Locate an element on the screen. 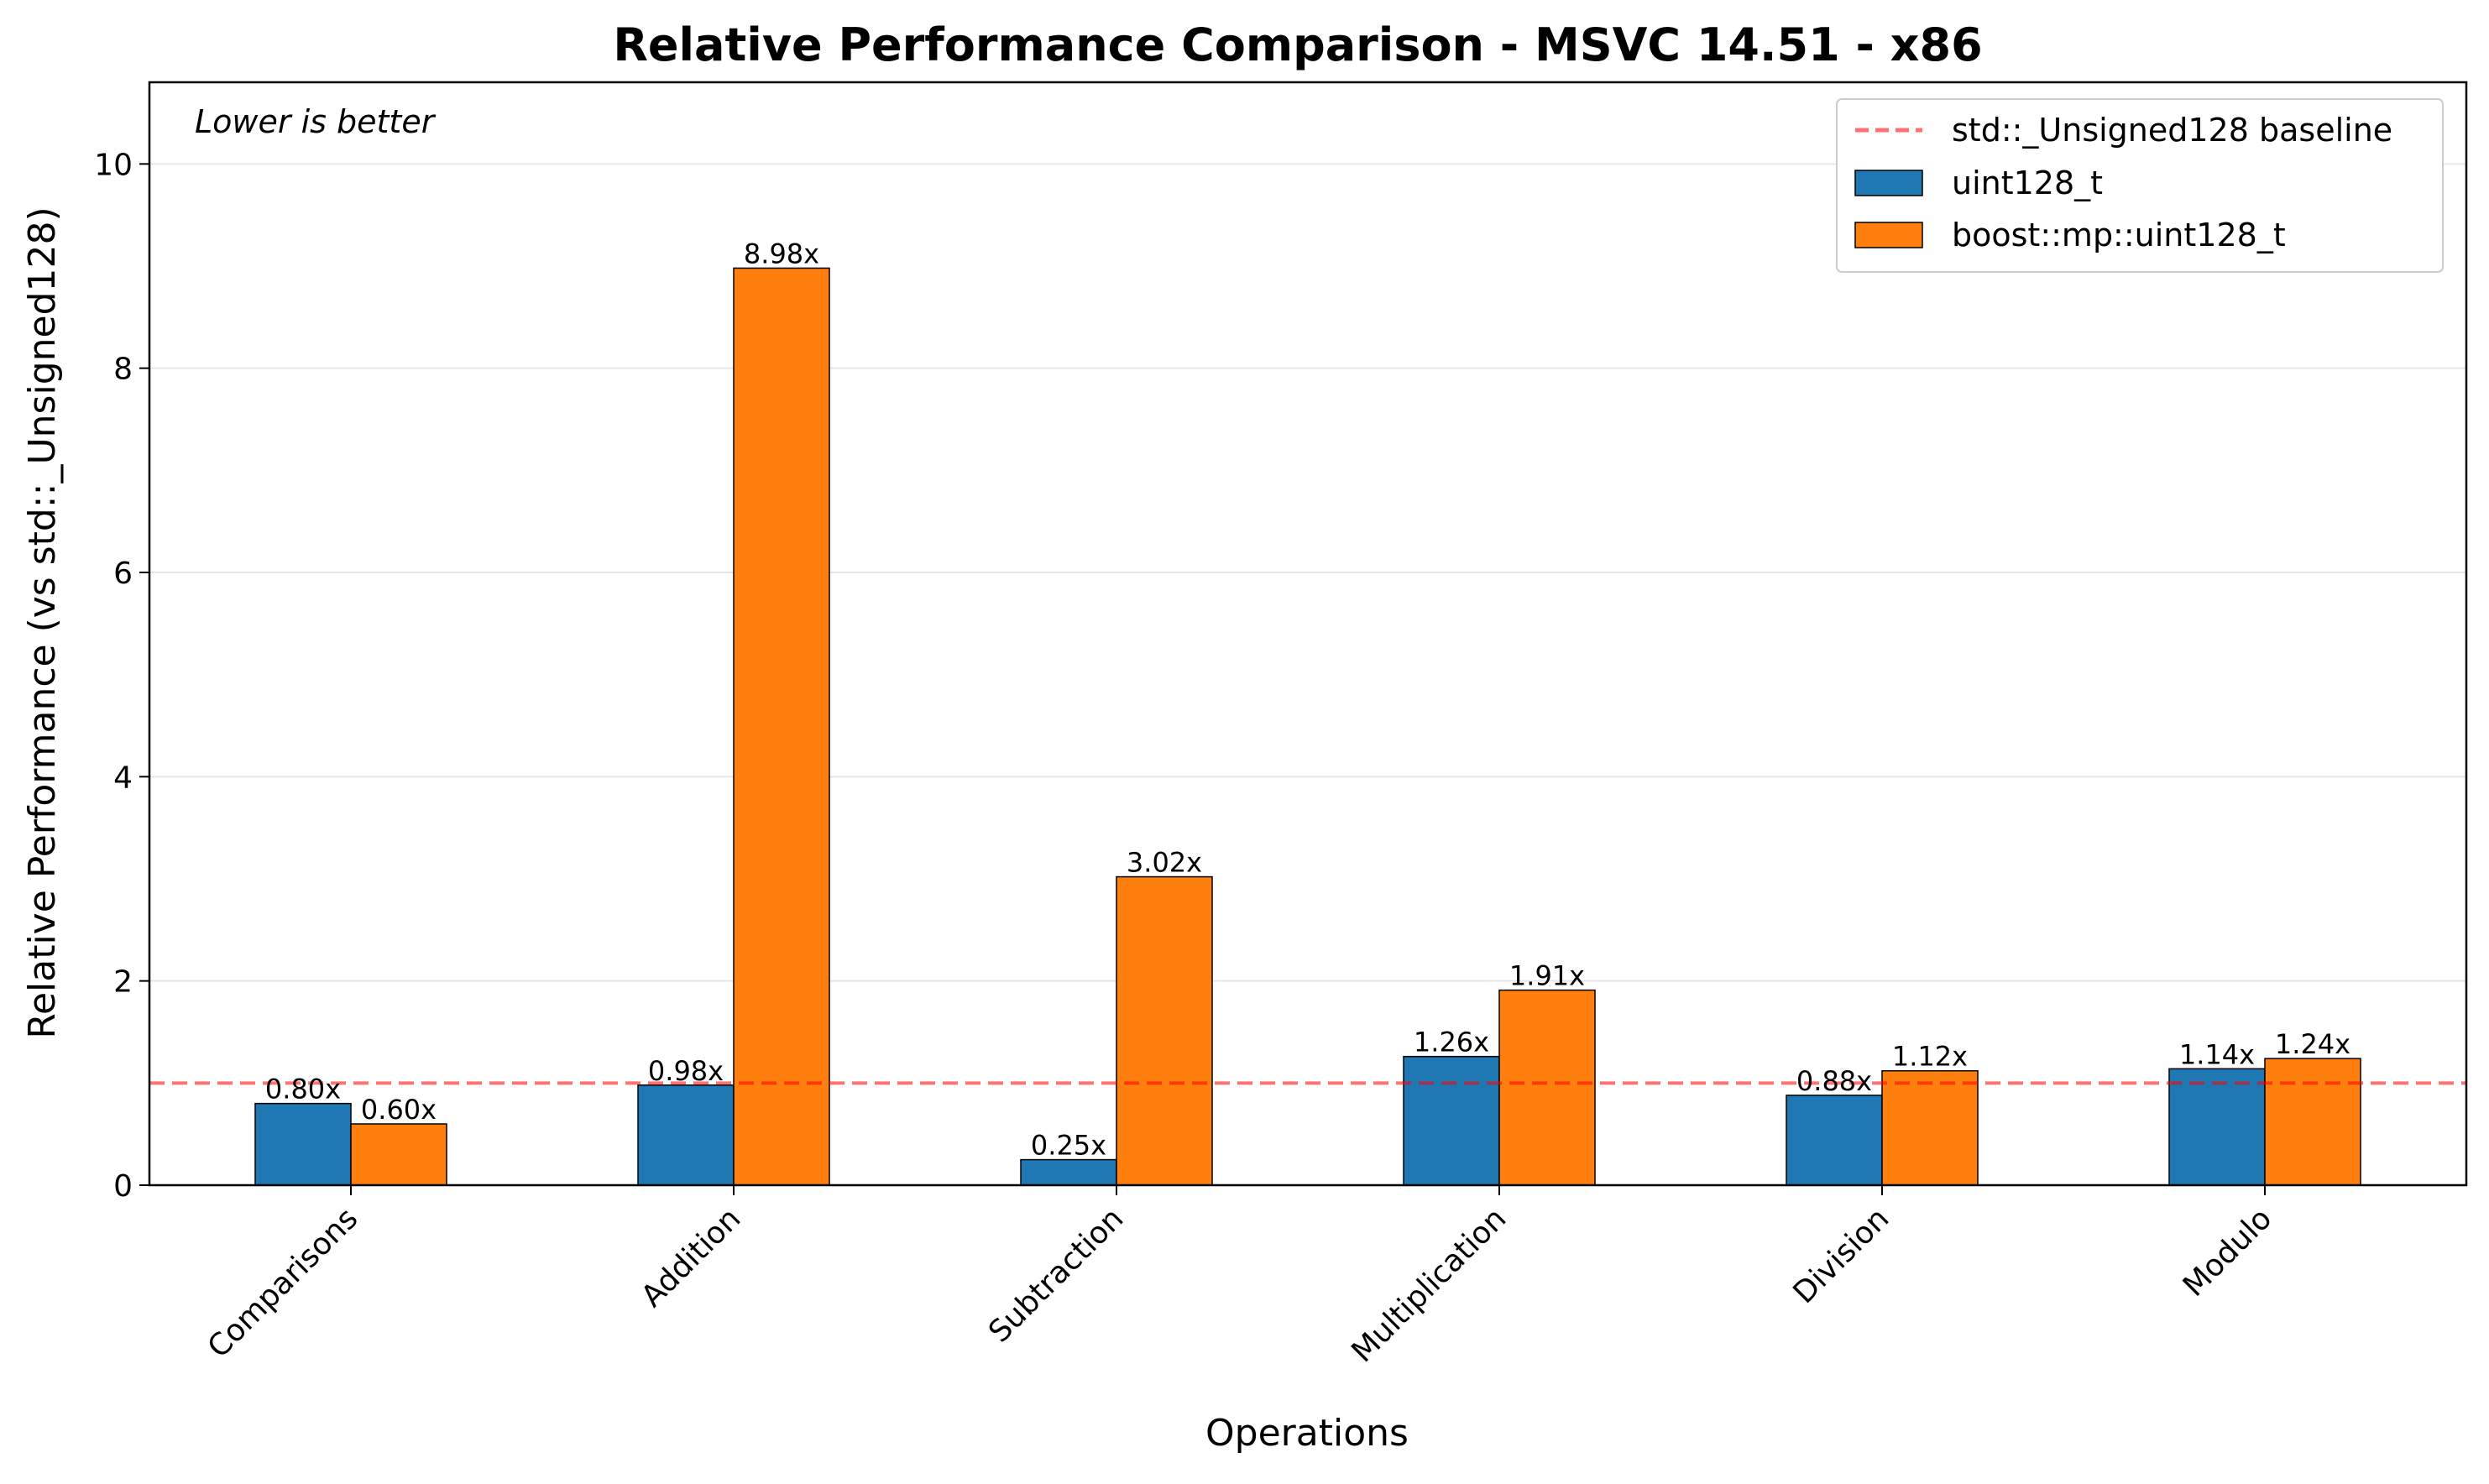 This screenshot has height=1484, width=2489. bar-boost-mp-uint128-t-comparisons is located at coordinates (398, 1154).